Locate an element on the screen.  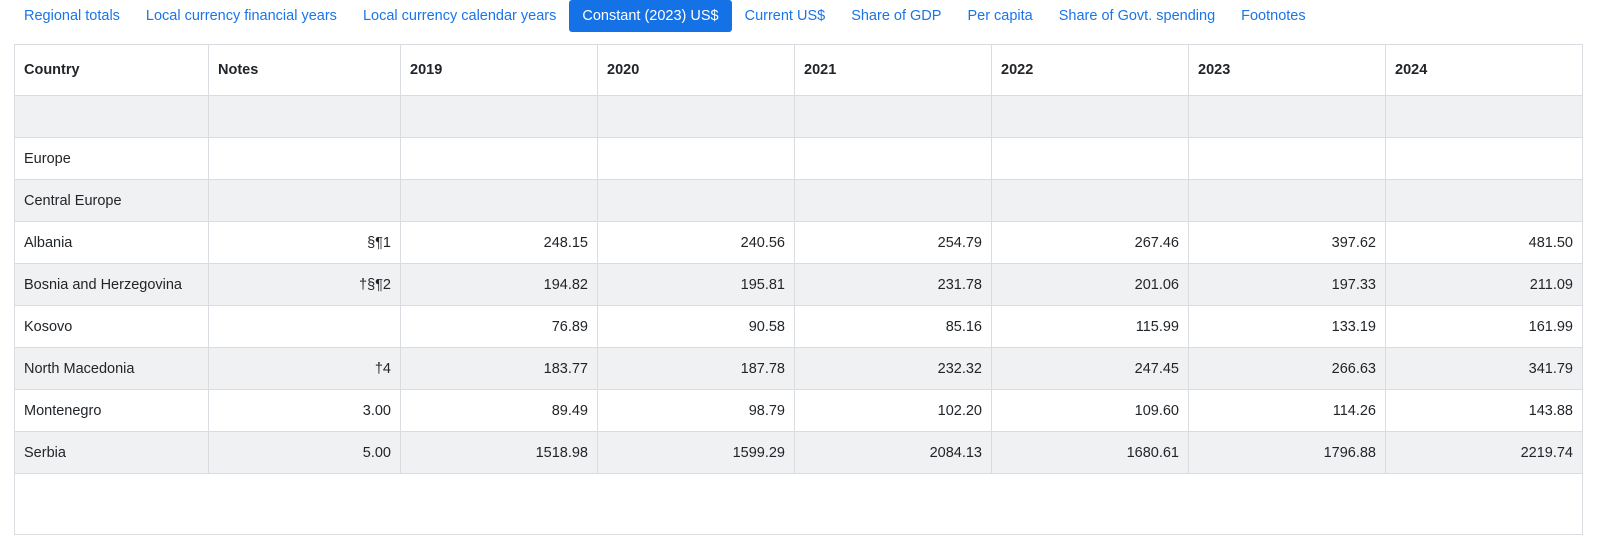
value-cell-2023: 397.62 is located at coordinates (1287, 242).